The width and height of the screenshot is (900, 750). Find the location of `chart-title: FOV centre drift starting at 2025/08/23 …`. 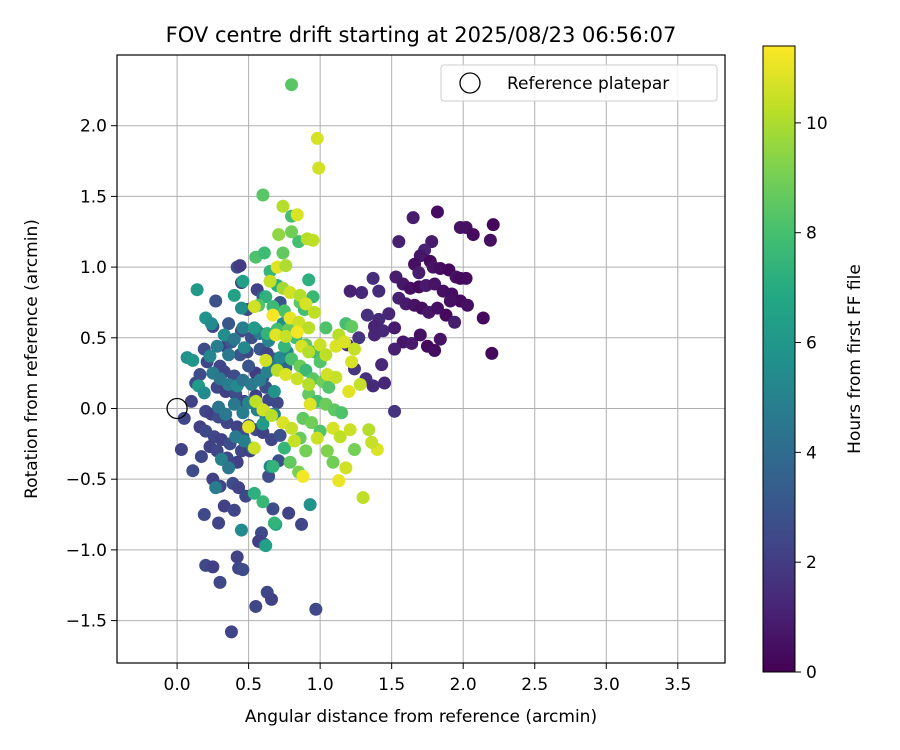

chart-title: FOV centre drift starting at 2025/08/23 … is located at coordinates (421, 35).